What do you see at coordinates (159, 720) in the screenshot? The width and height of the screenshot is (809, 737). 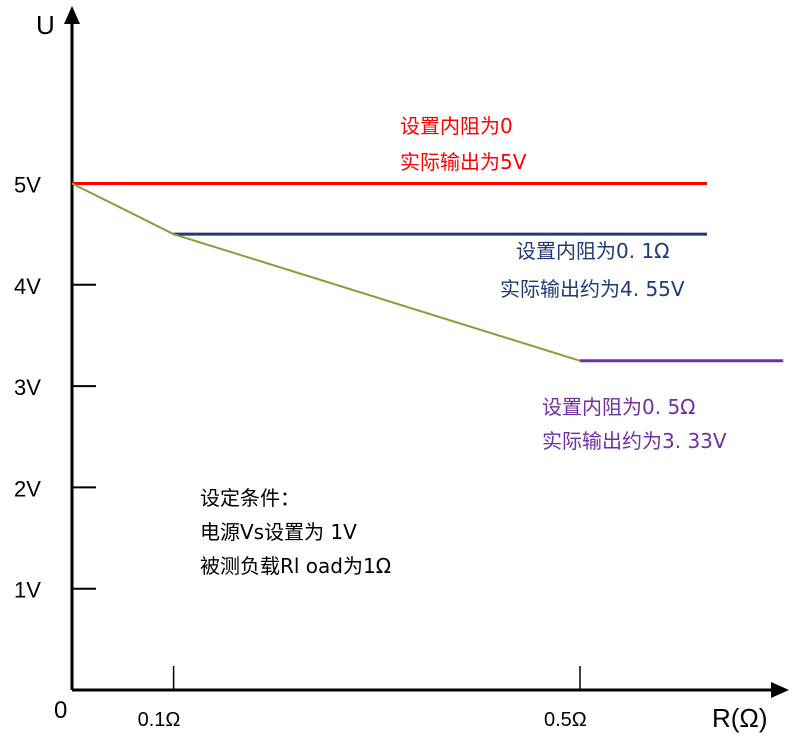 I see `x-tick-label: 0.1Ω` at bounding box center [159, 720].